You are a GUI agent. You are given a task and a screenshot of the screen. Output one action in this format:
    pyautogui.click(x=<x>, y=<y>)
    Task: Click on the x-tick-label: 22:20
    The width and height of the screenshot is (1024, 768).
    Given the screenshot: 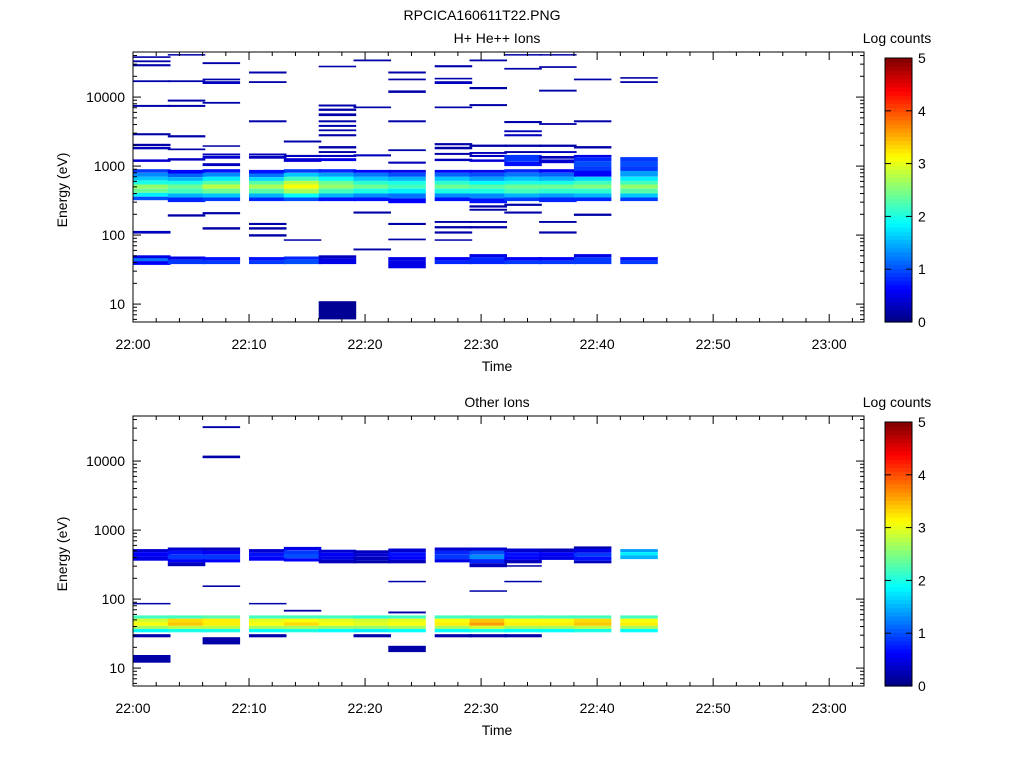 What is the action you would take?
    pyautogui.click(x=365, y=344)
    